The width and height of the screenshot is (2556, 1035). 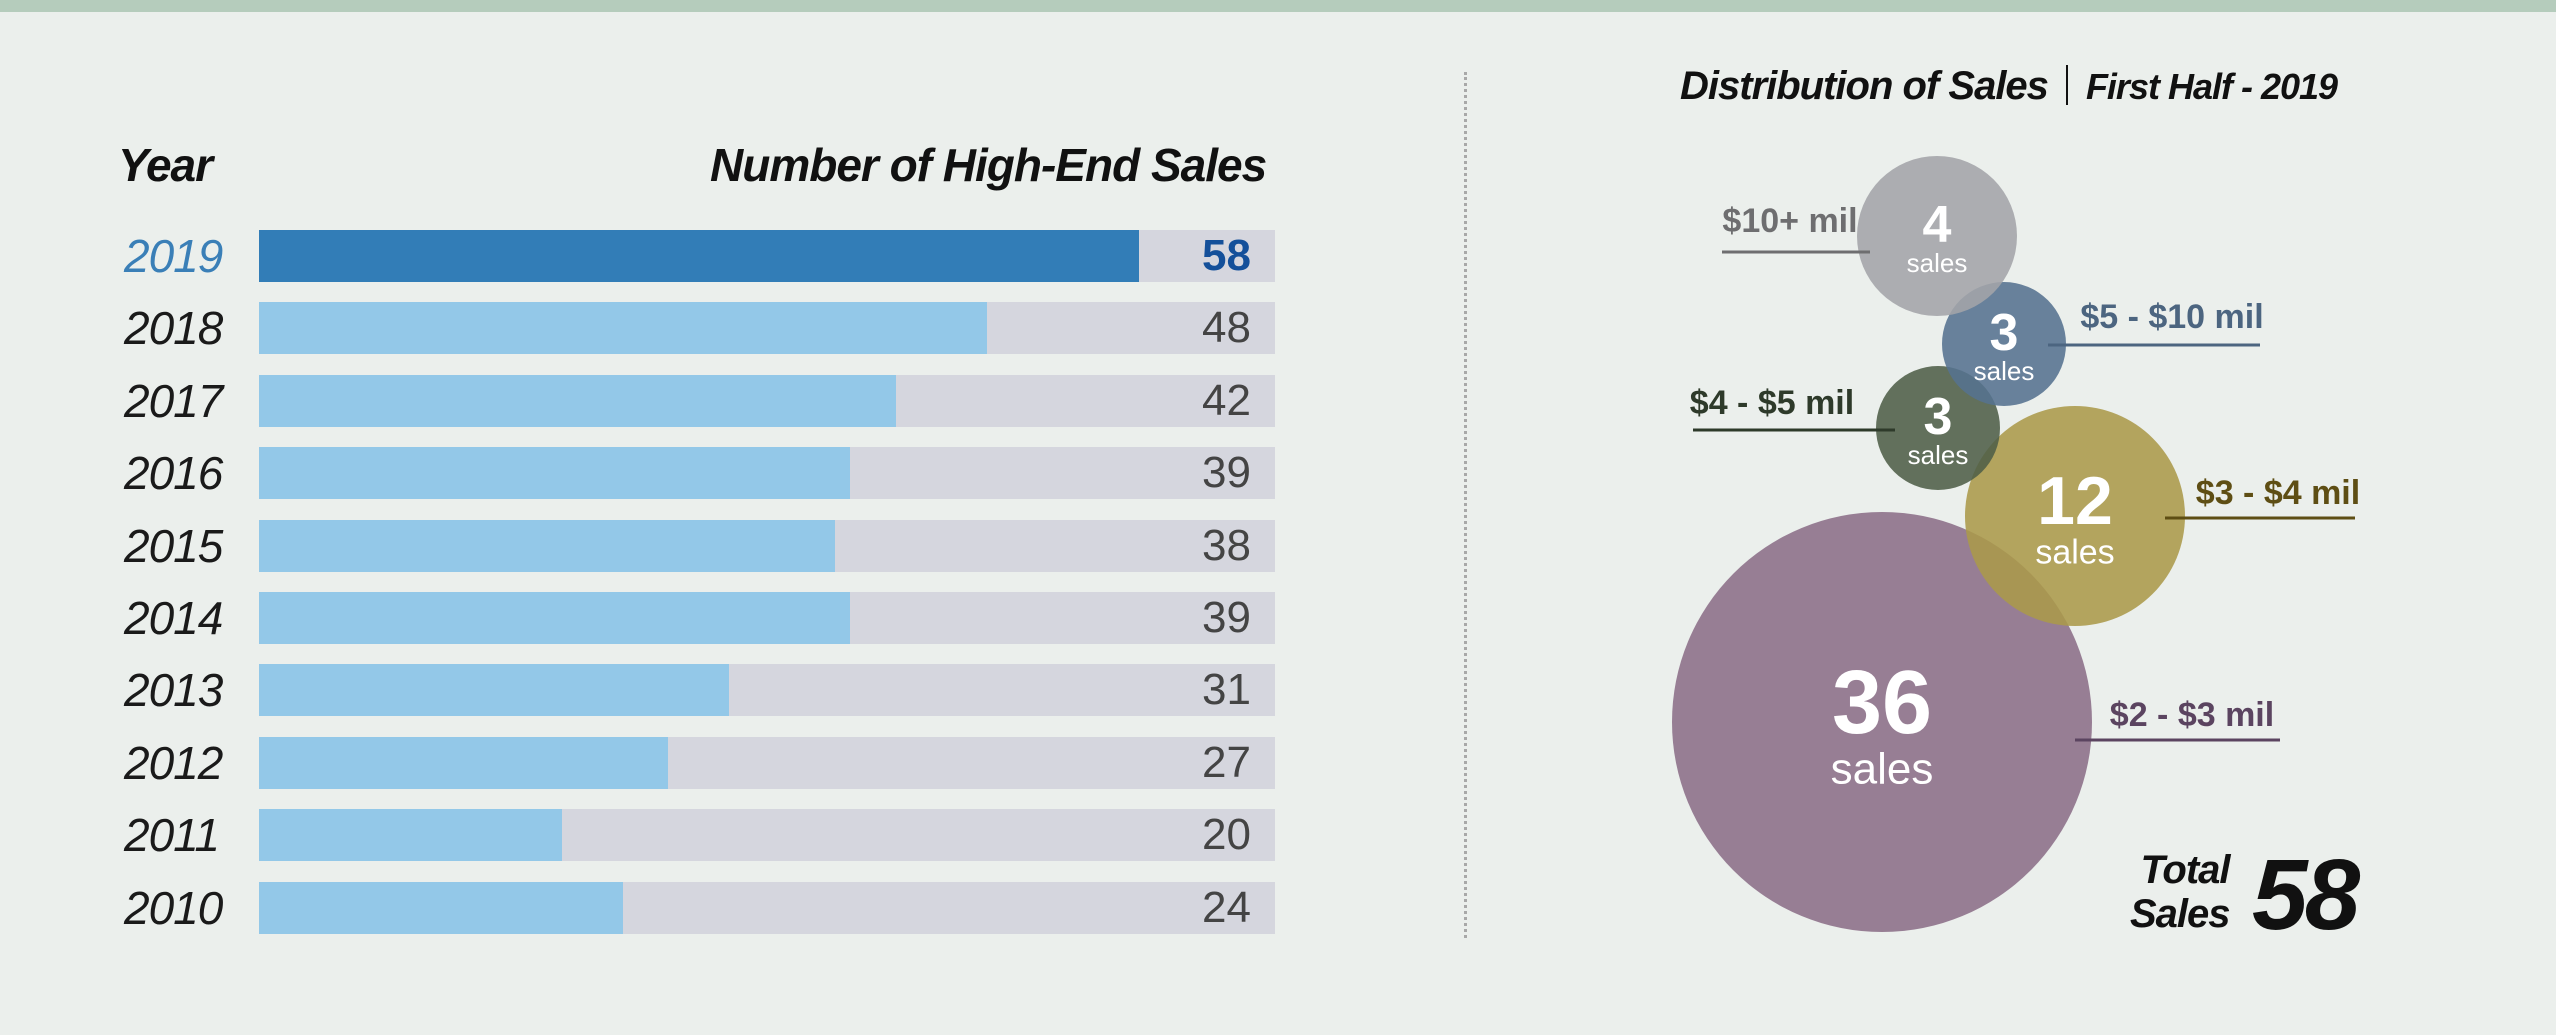 What do you see at coordinates (1226, 762) in the screenshot?
I see `bar-value-label: 27` at bounding box center [1226, 762].